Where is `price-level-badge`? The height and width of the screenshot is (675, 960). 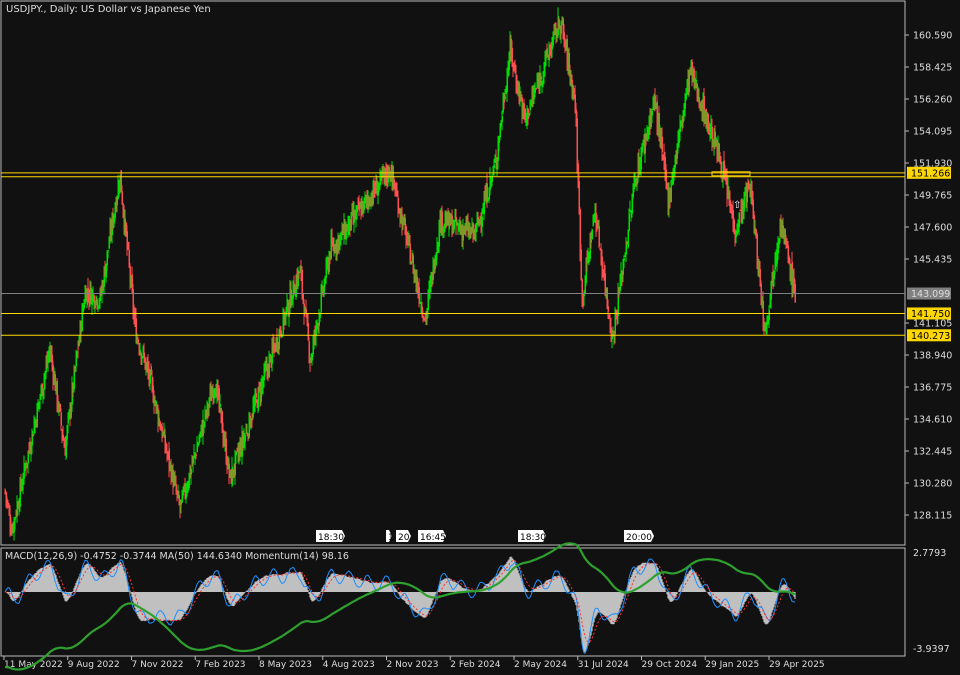 price-level-badge is located at coordinates (929, 172).